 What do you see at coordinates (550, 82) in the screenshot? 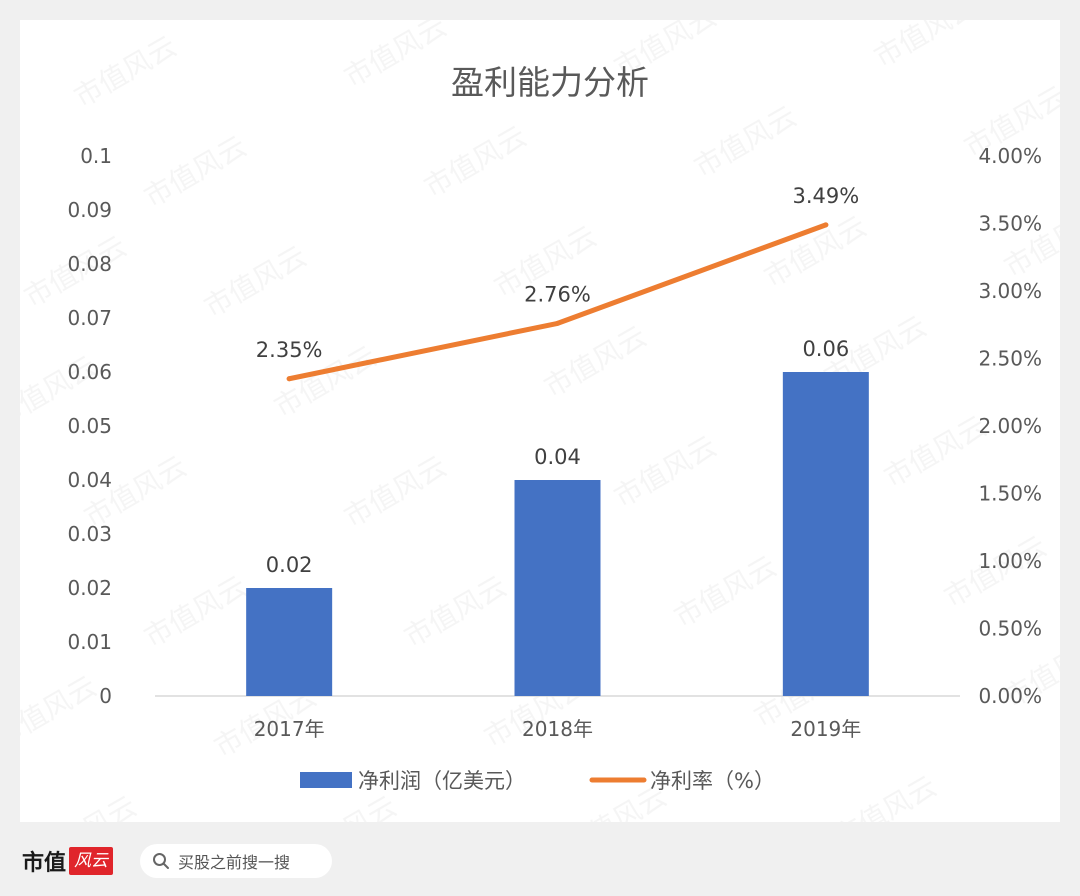
I see `chart-title: 盈利能力分析` at bounding box center [550, 82].